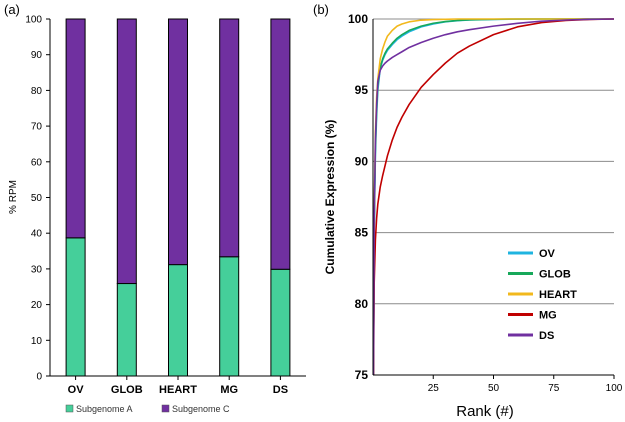 This screenshot has height=422, width=625. What do you see at coordinates (548, 316) in the screenshot?
I see `legend-label-b: MG` at bounding box center [548, 316].